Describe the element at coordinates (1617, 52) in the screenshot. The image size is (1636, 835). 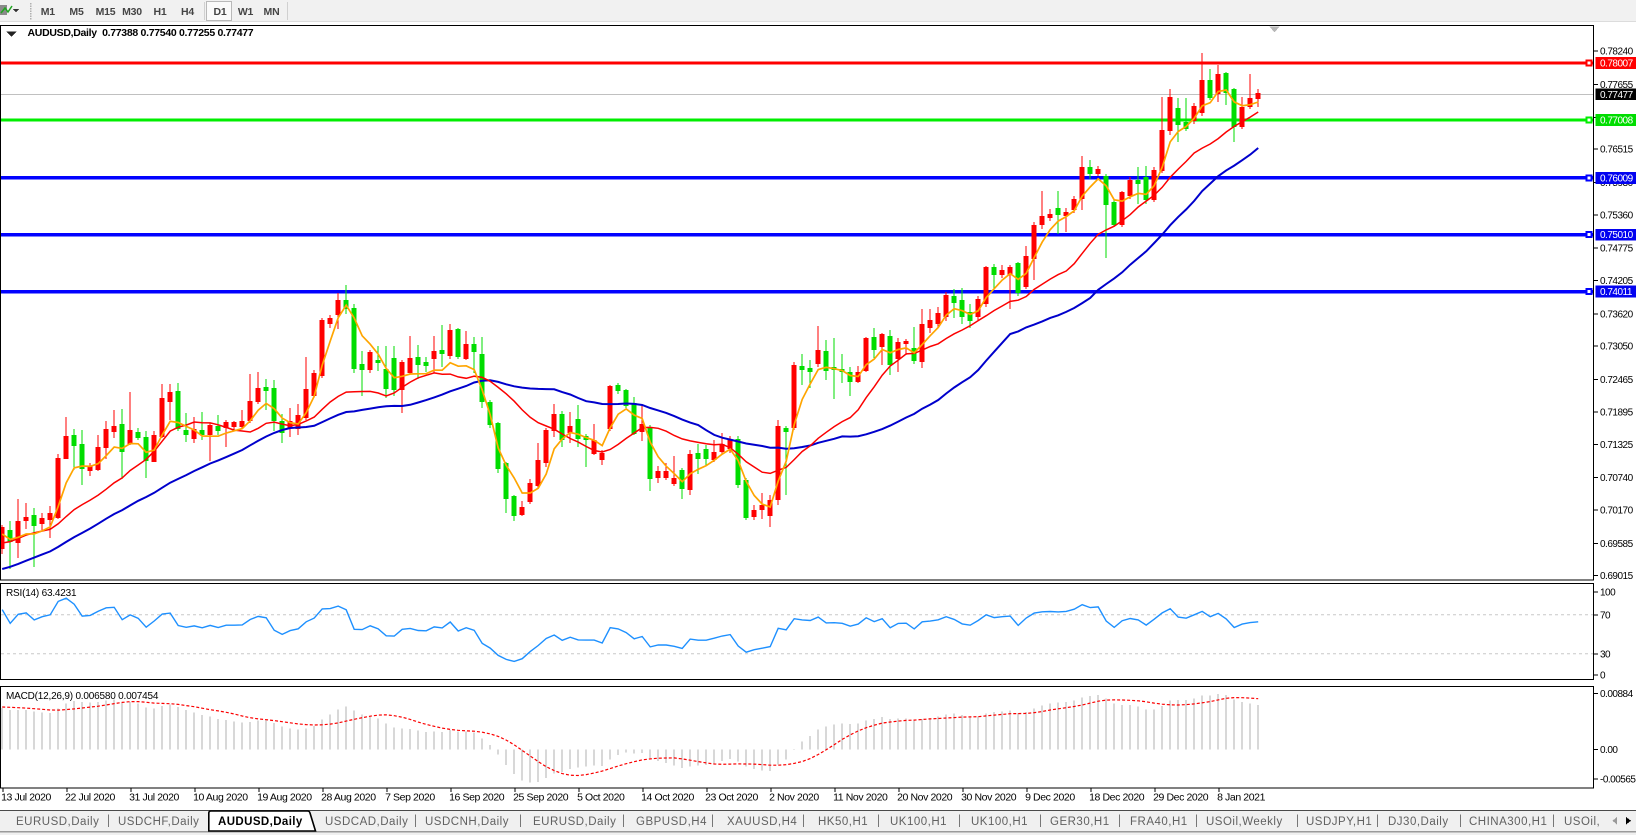
I see `svg-text: 0.78240` at that location.